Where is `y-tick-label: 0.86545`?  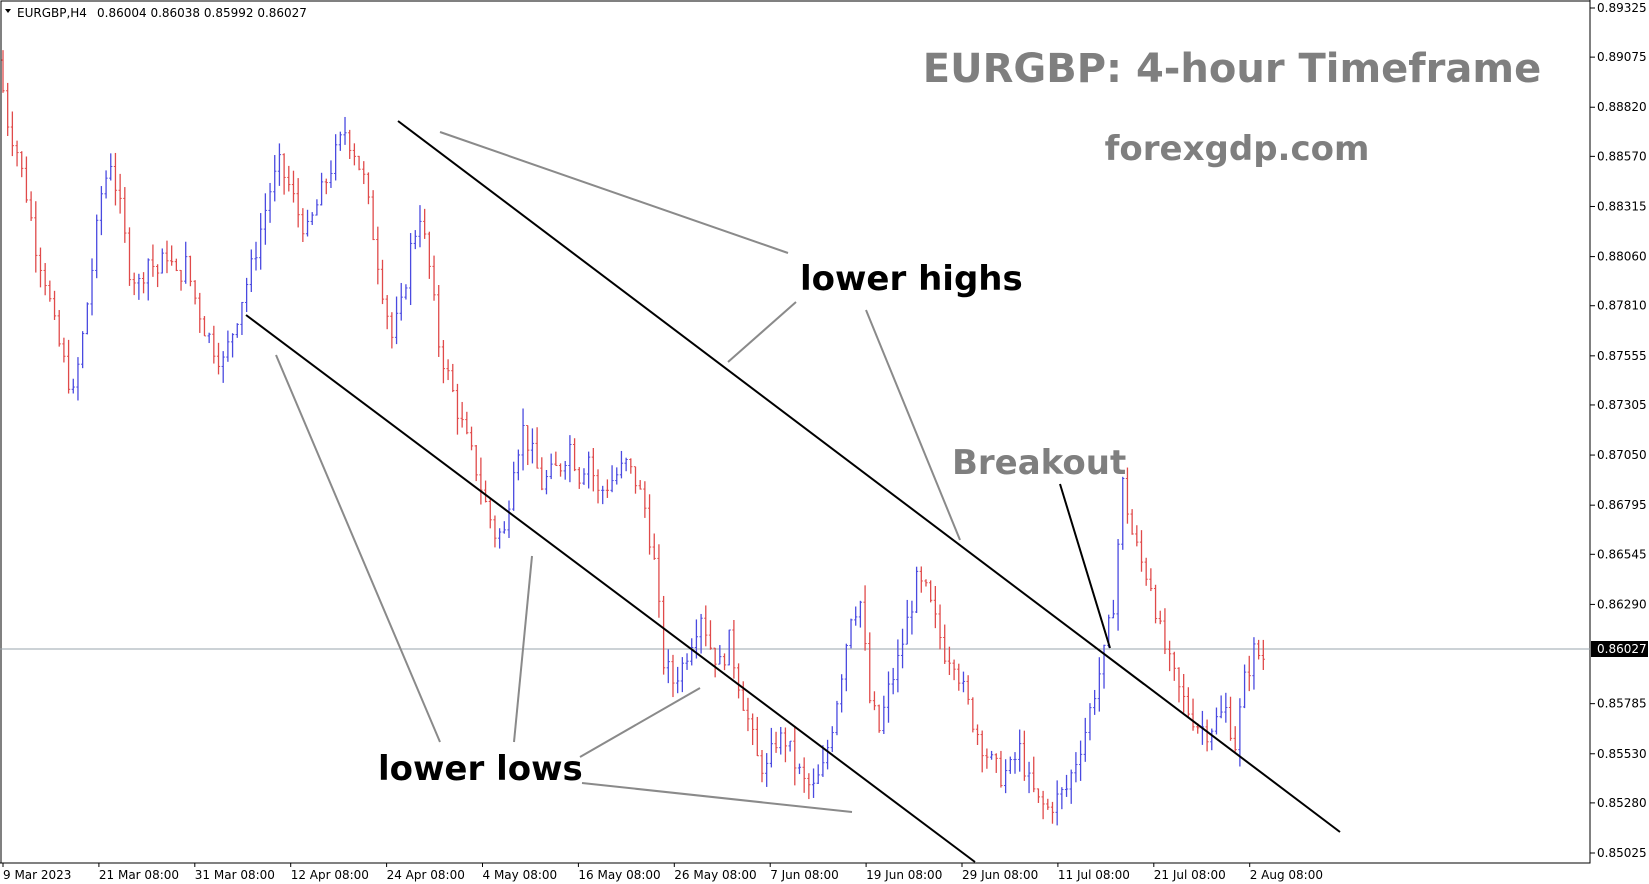 y-tick-label: 0.86545 is located at coordinates (1622, 554).